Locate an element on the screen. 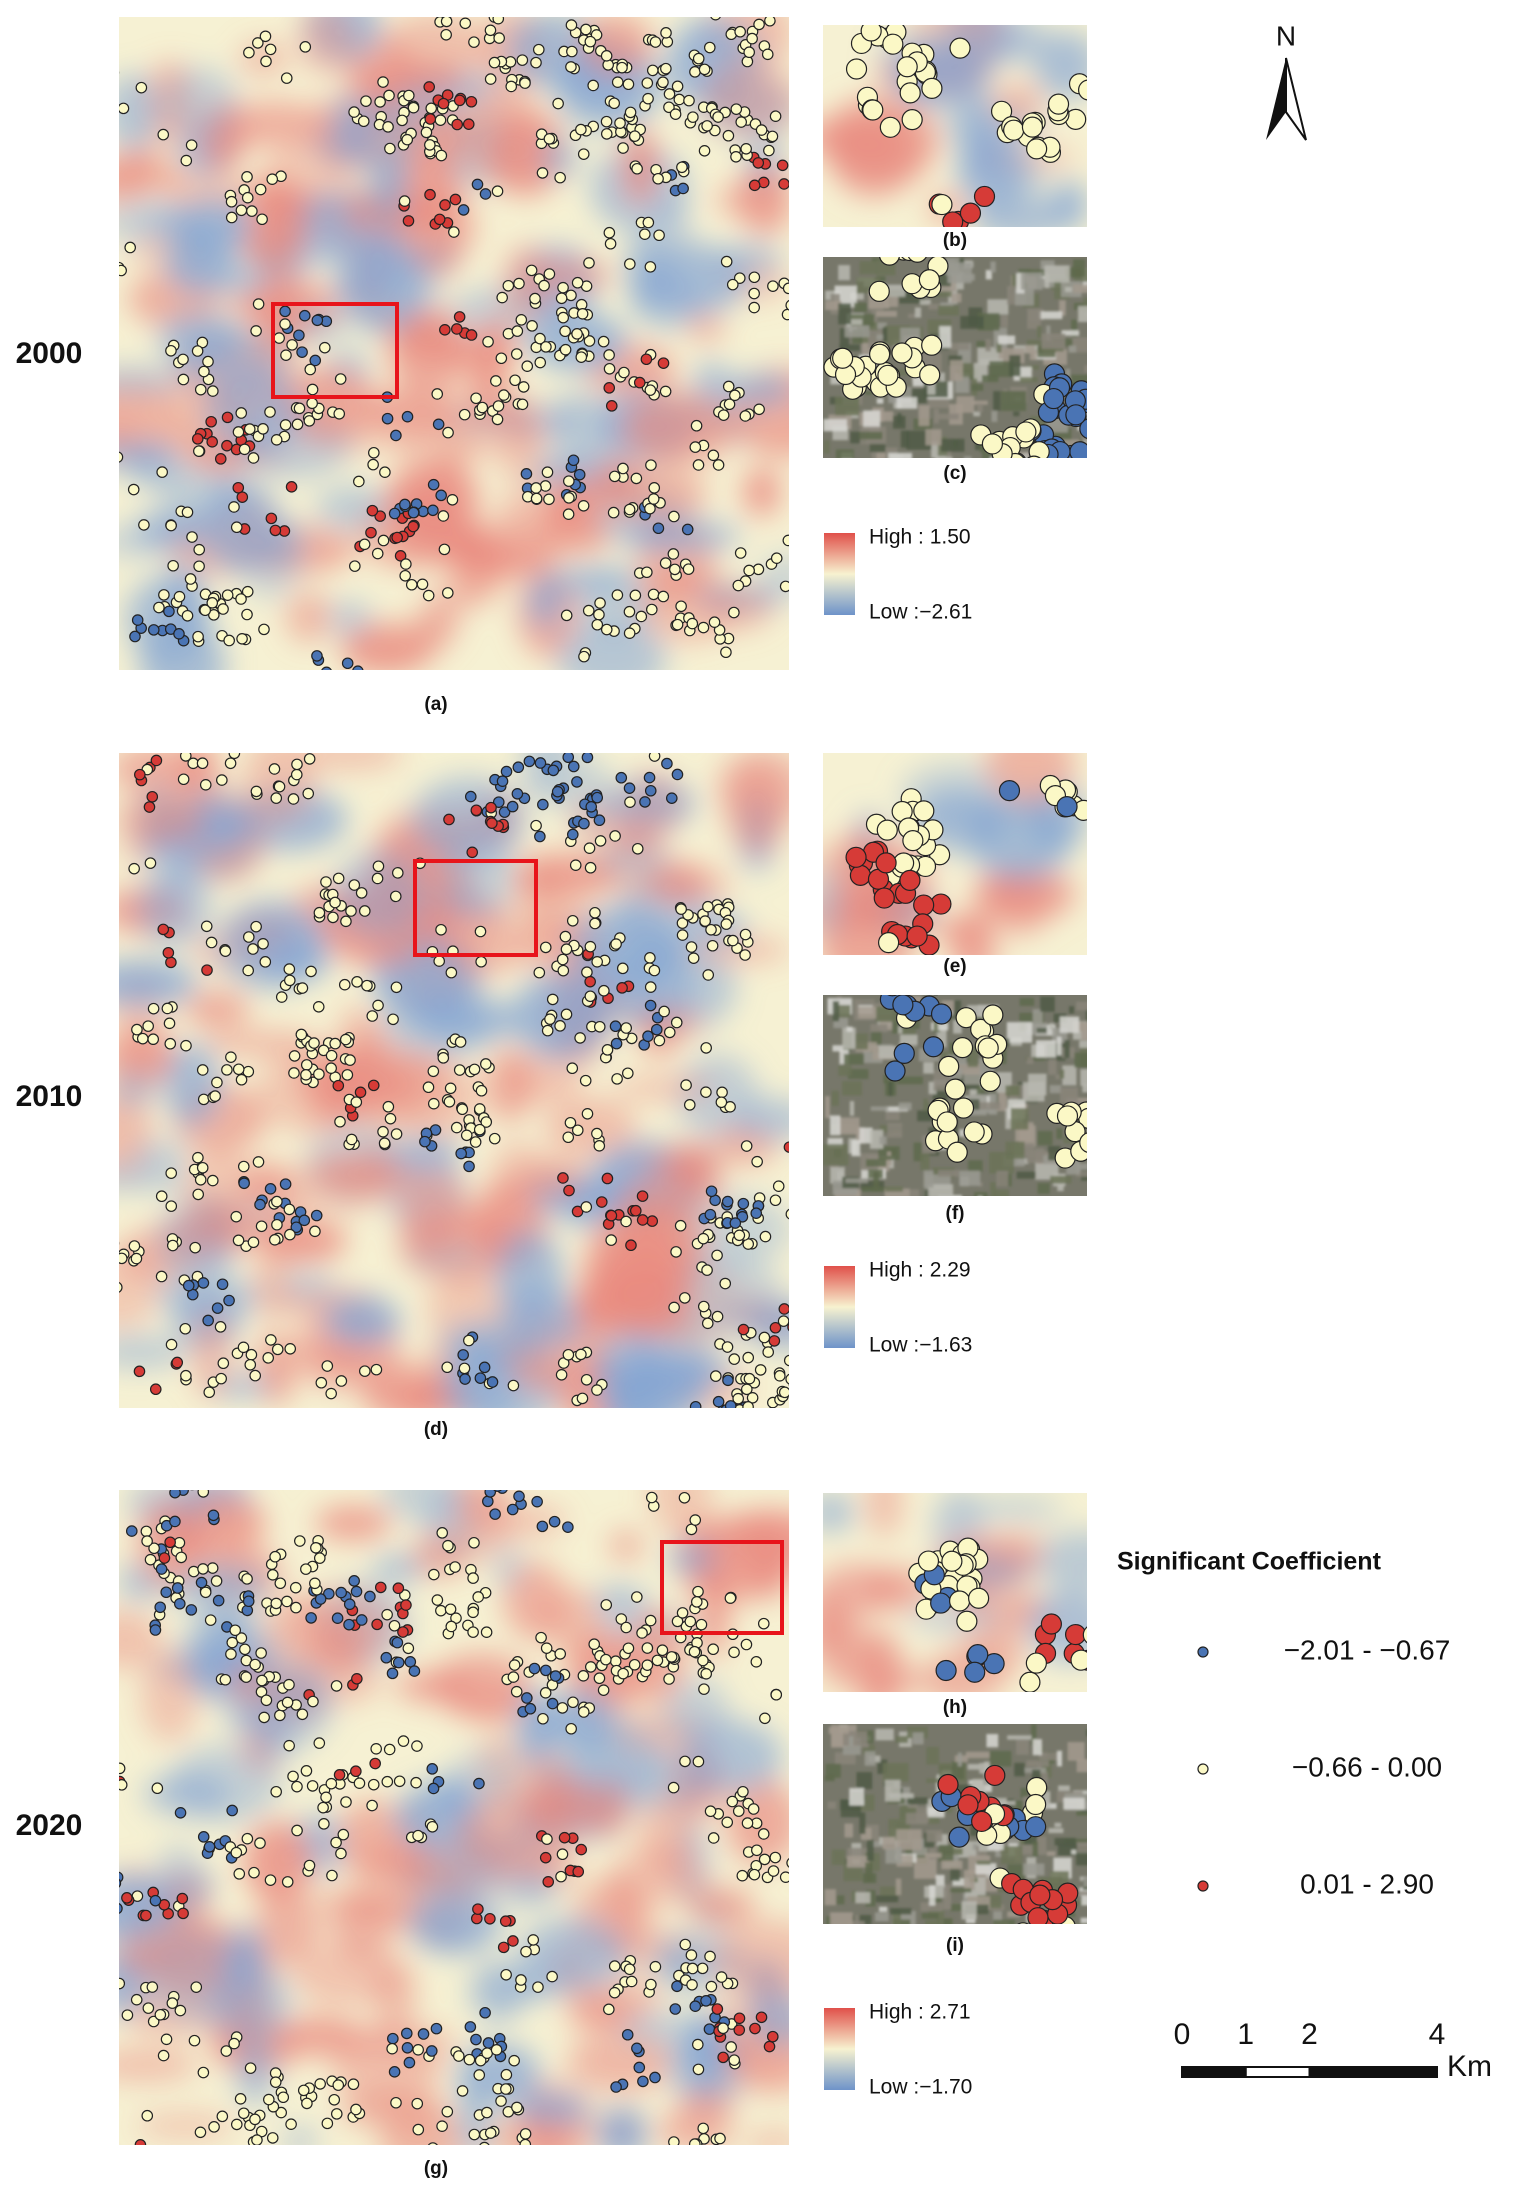  legend-symbol is located at coordinates (1203, 1886).